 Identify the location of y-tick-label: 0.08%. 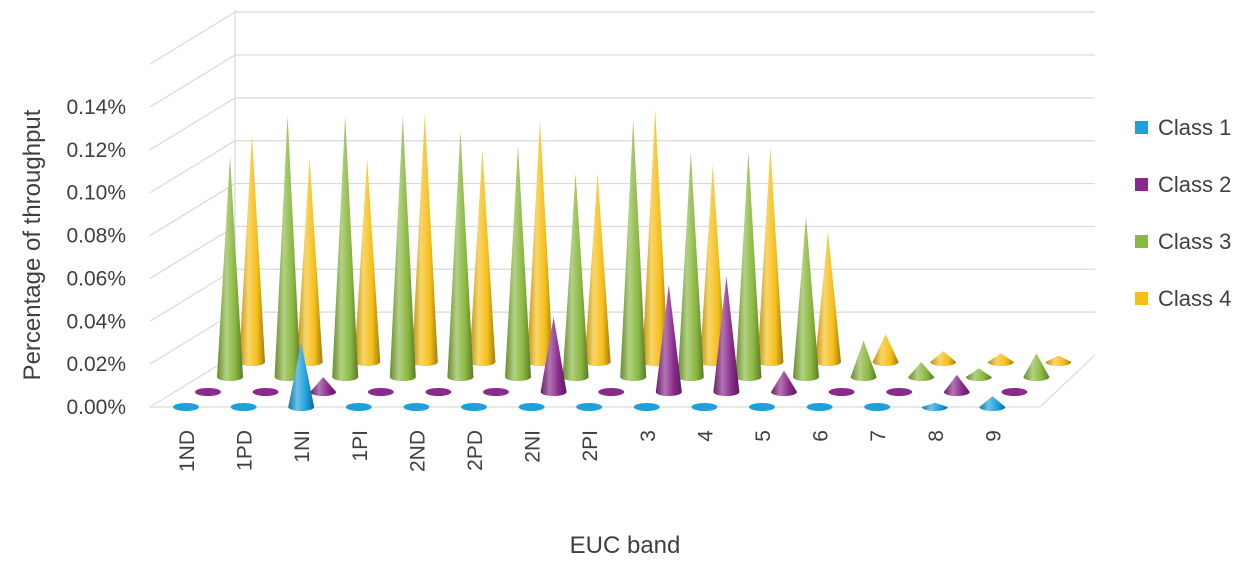
(96, 236).